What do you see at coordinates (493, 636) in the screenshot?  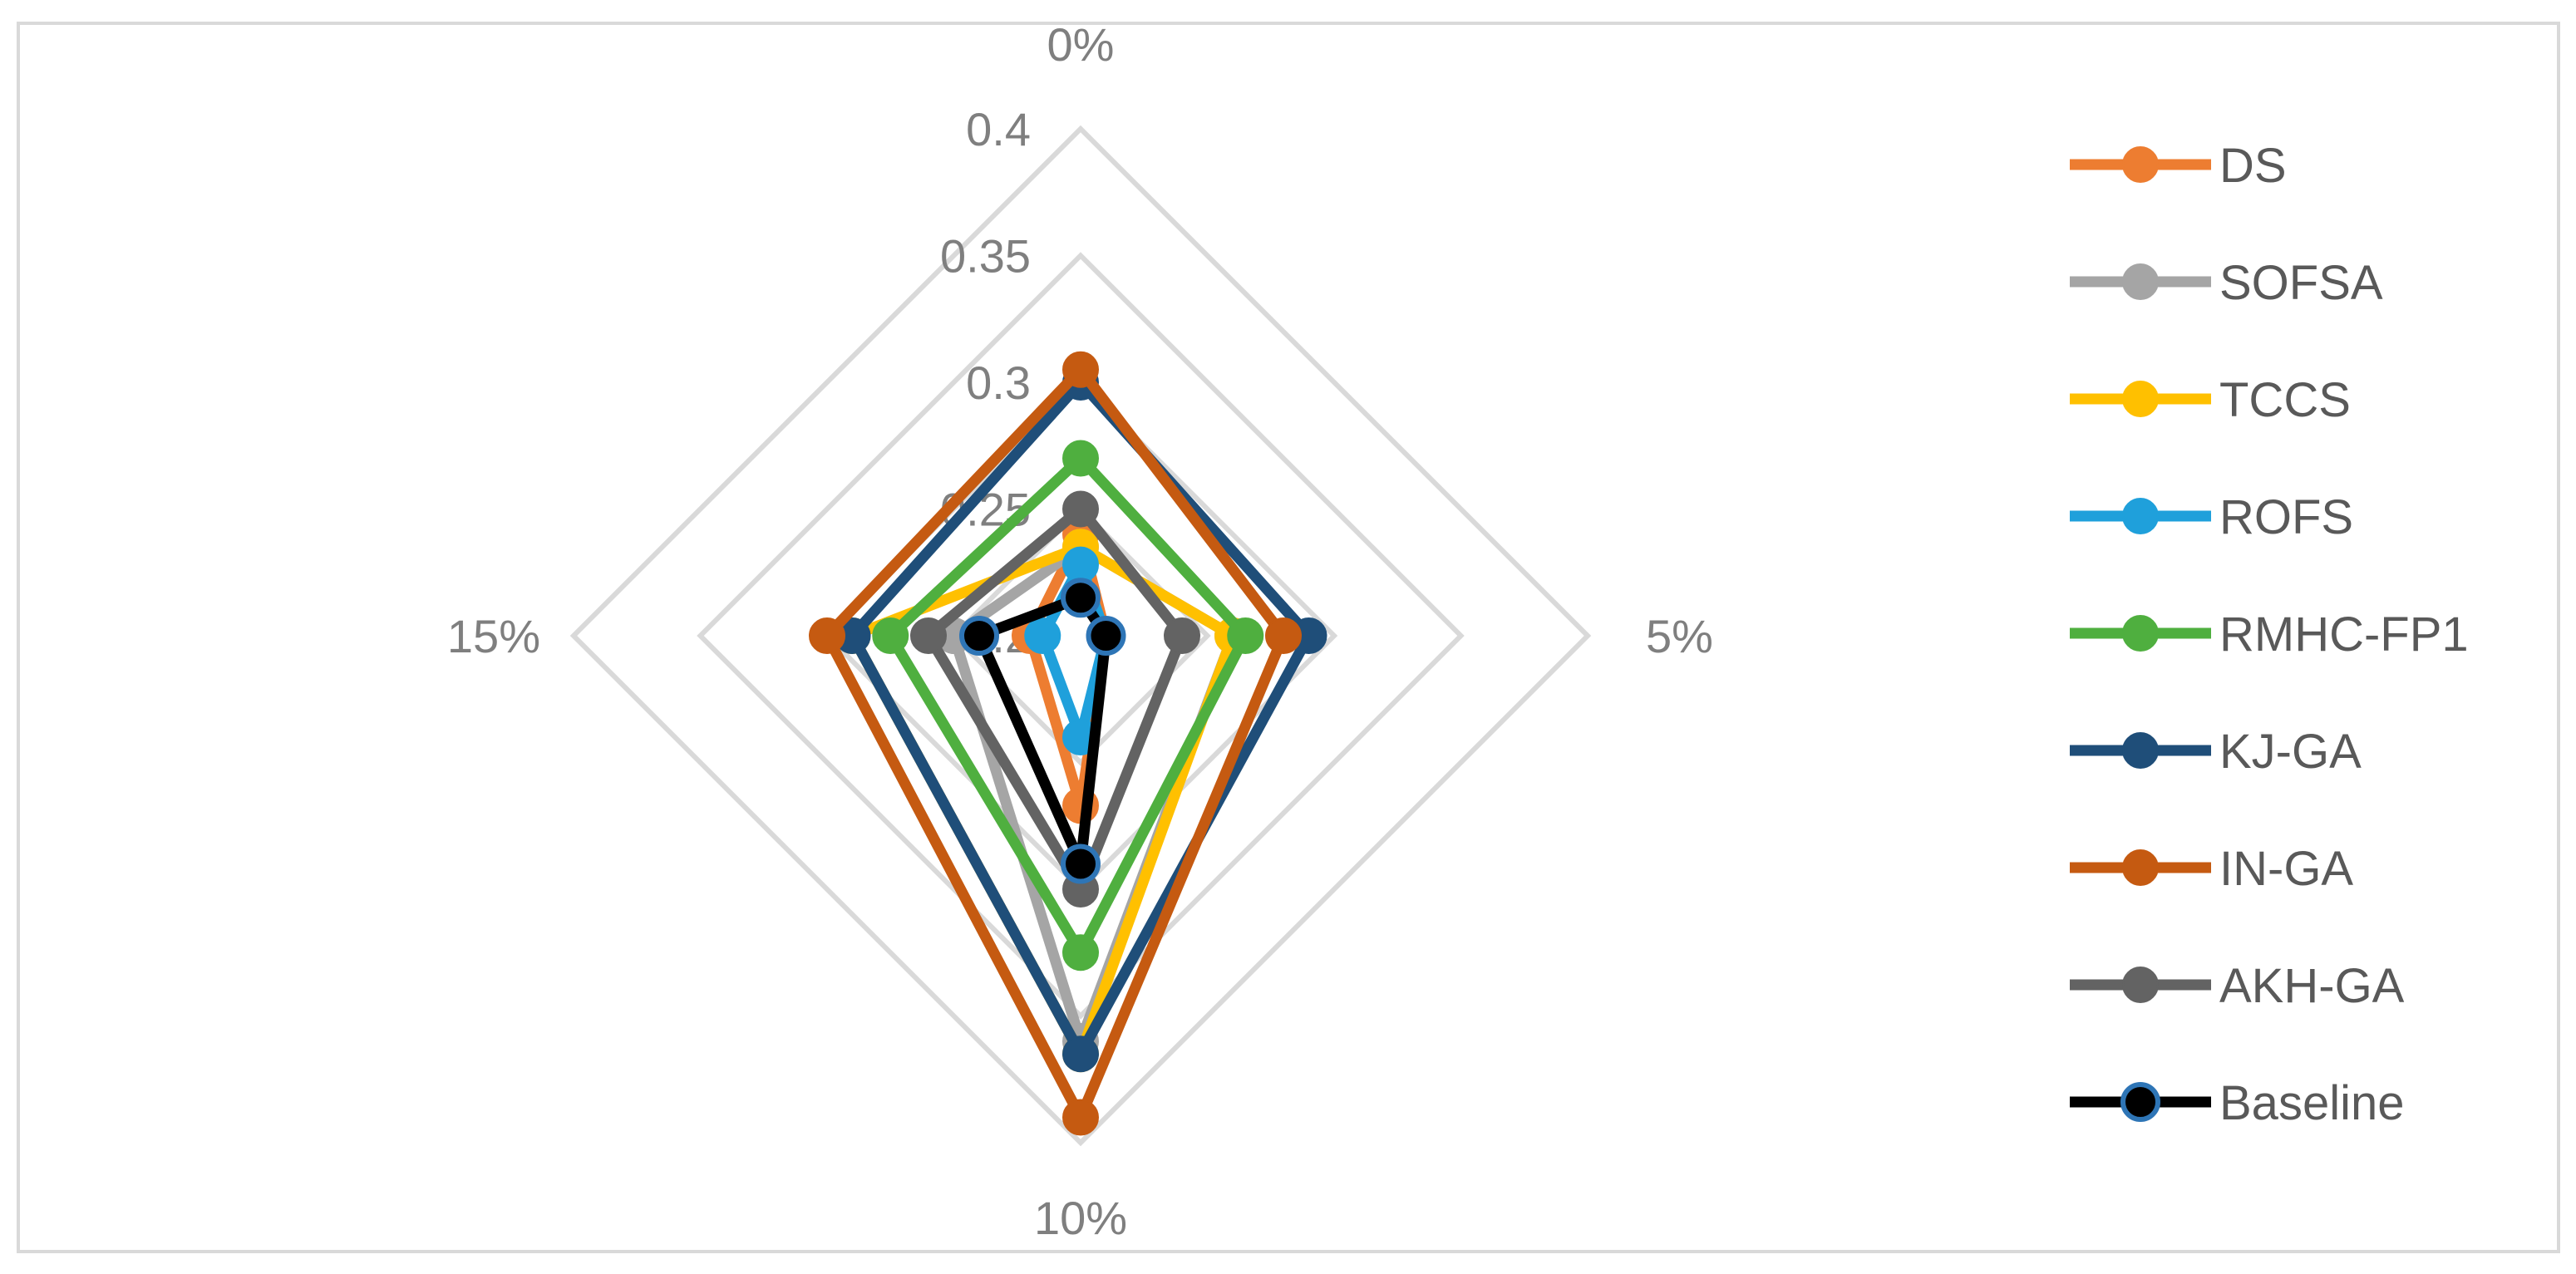 I see `category-label: 15%` at bounding box center [493, 636].